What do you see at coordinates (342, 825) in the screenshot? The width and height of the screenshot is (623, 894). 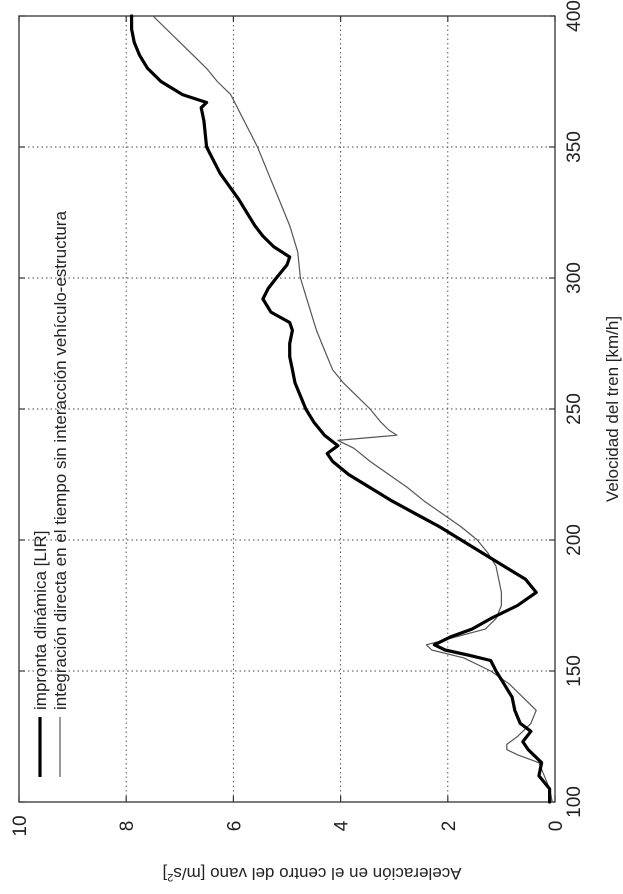 I see `y-tick-label: 4` at bounding box center [342, 825].